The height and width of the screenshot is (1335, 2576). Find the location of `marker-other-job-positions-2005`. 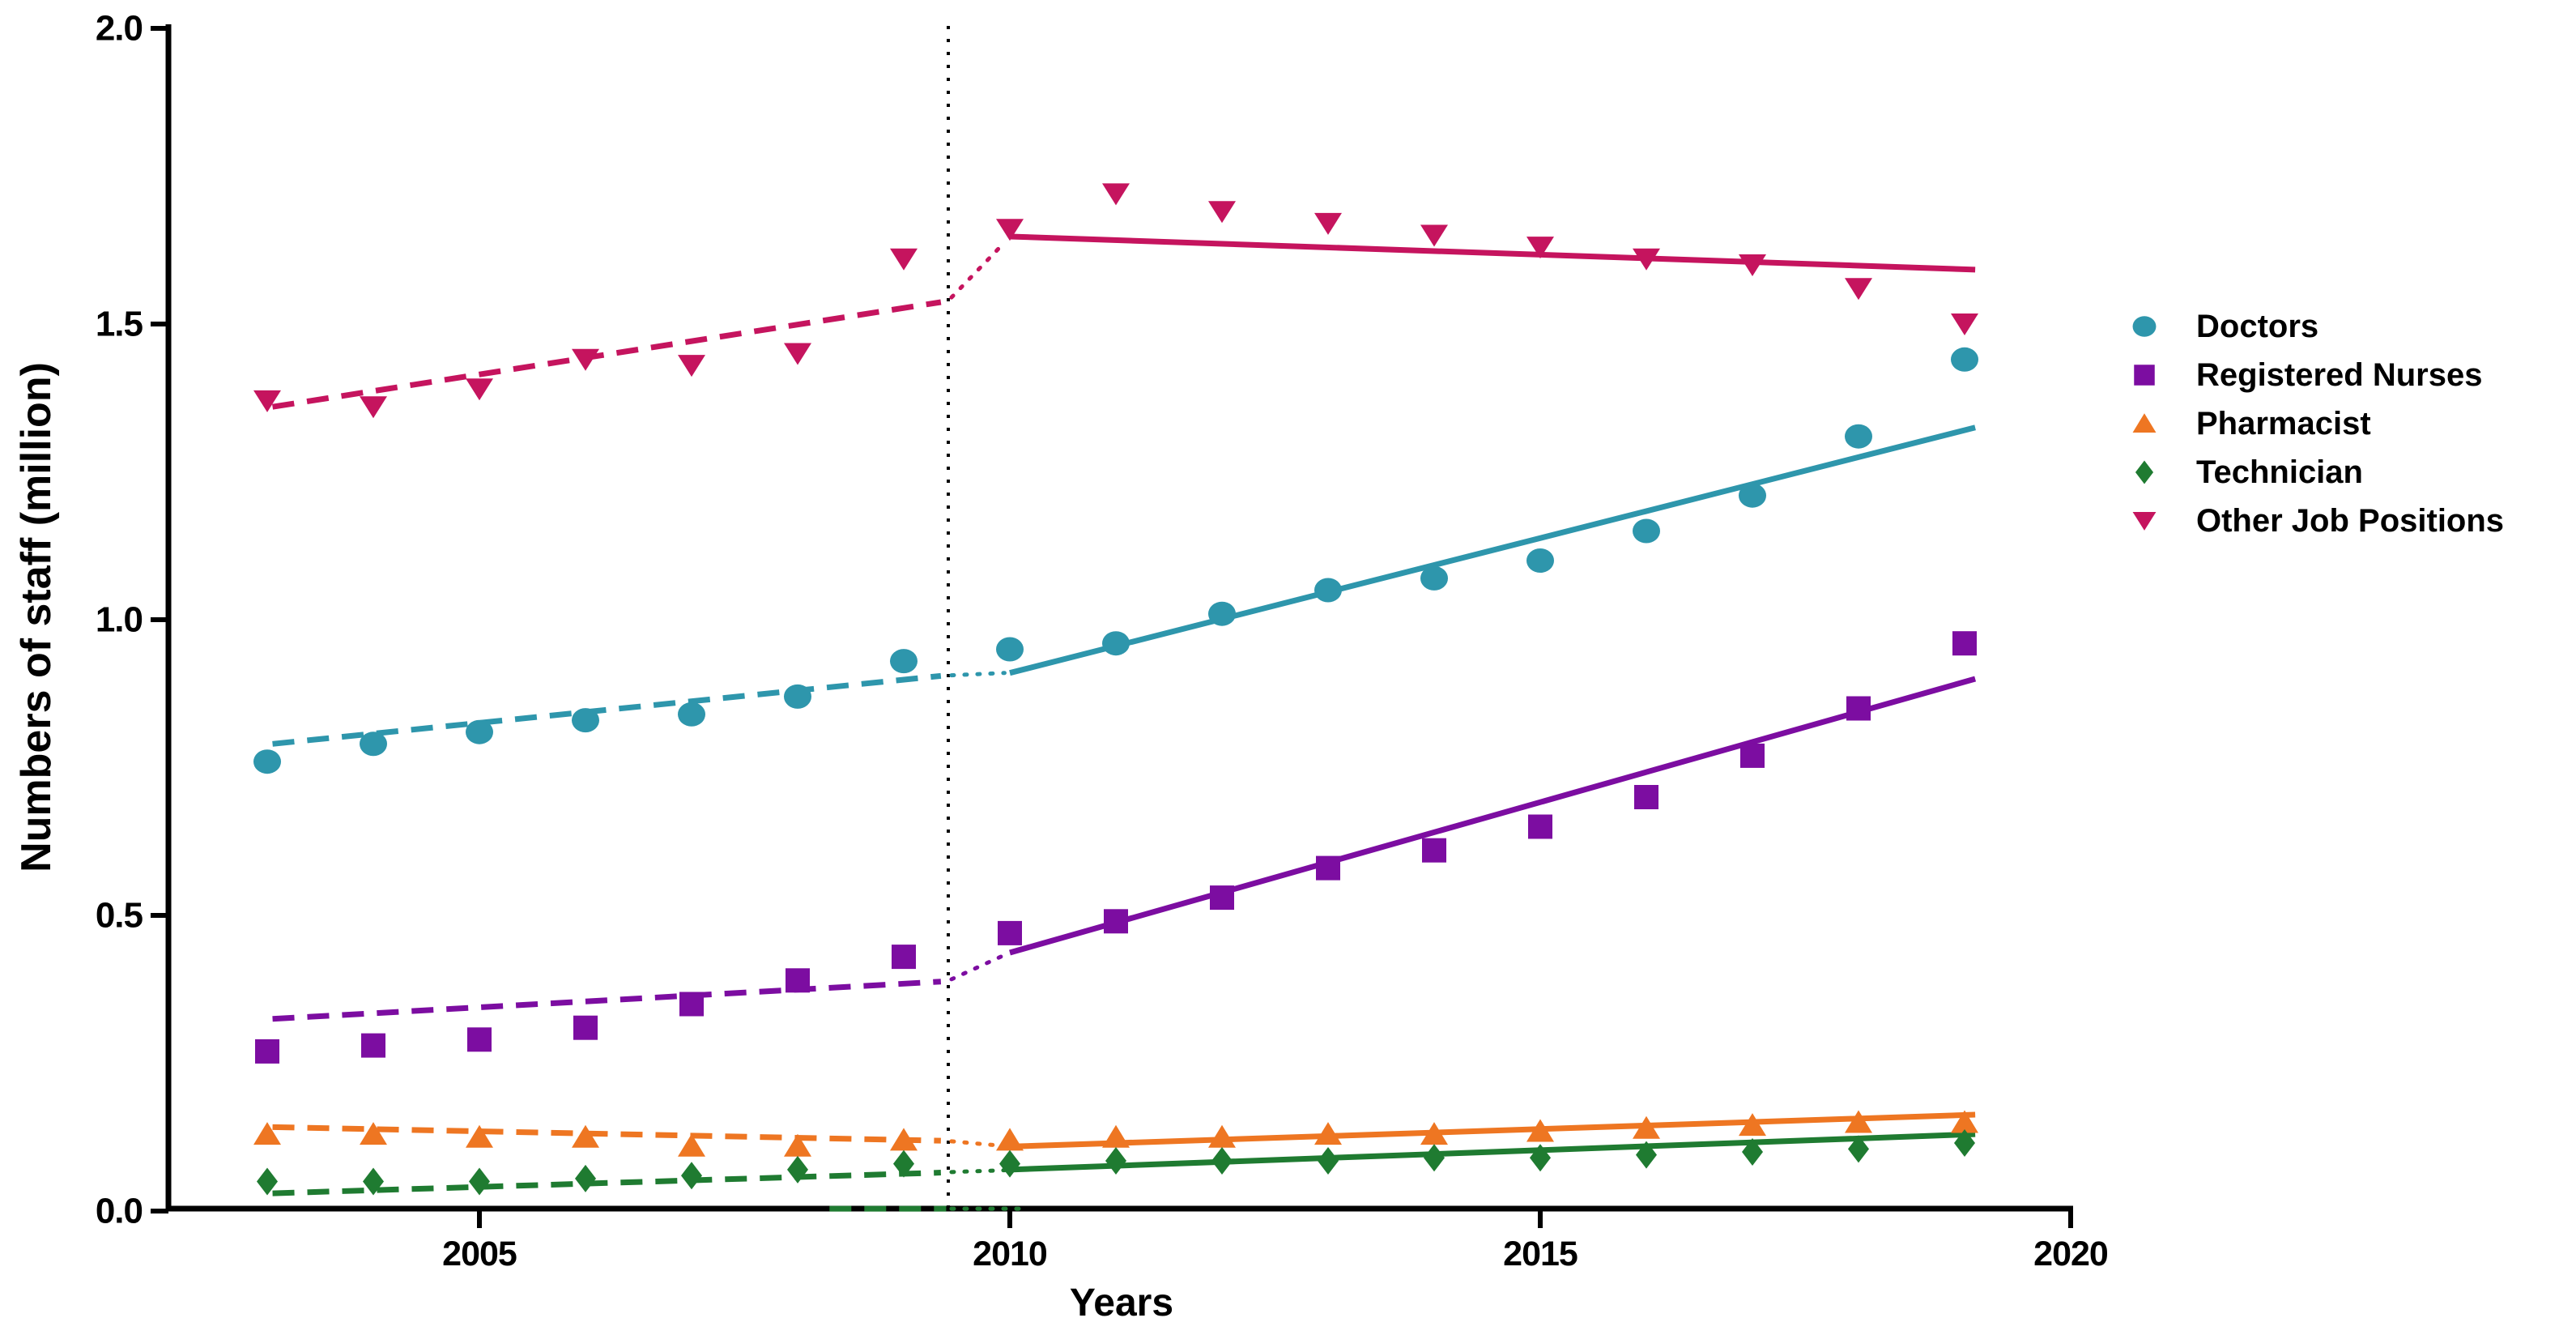

marker-other-job-positions-2005 is located at coordinates (479, 389).